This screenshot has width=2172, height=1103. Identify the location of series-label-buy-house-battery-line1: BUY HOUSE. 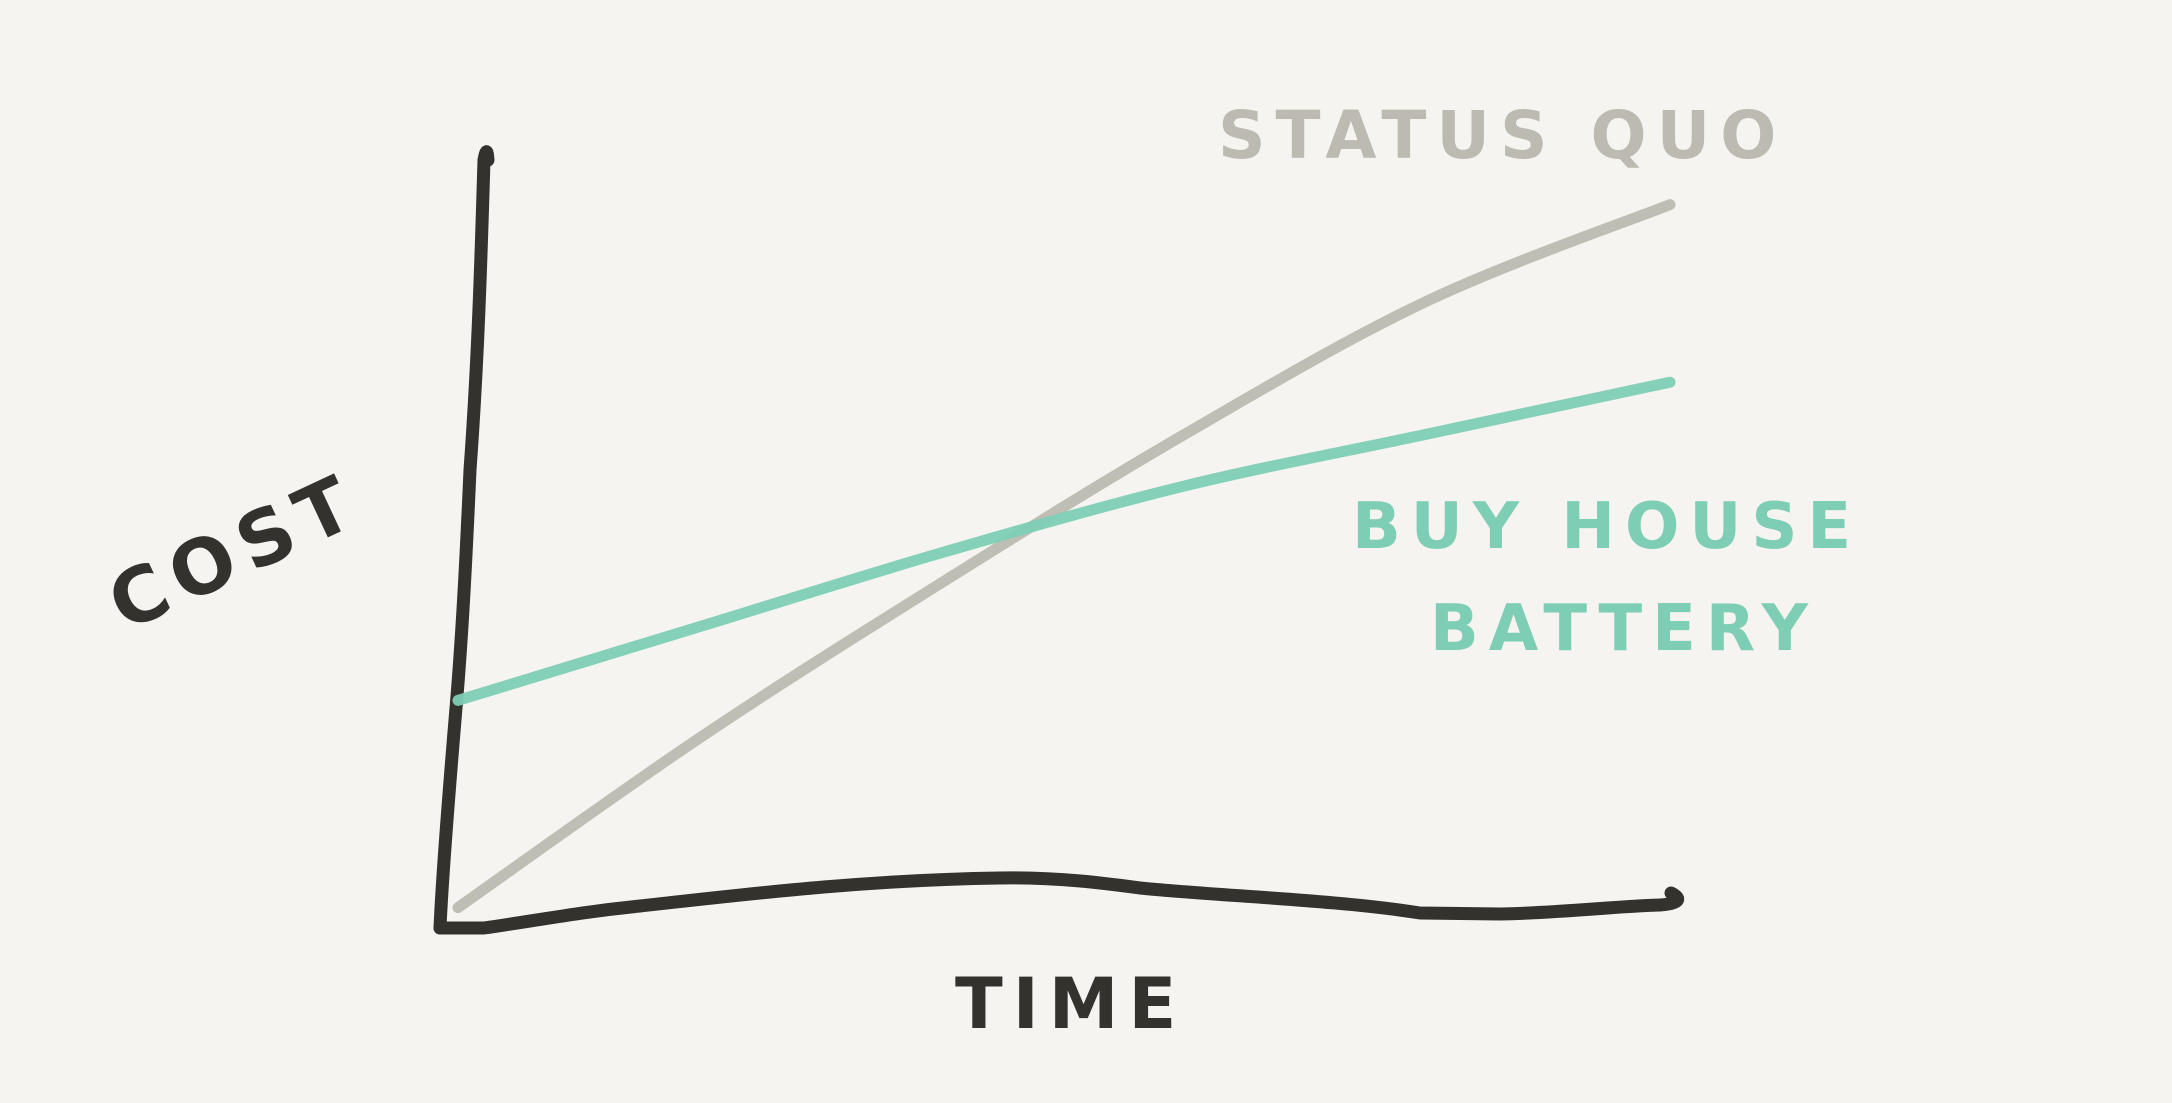
(1606, 527).